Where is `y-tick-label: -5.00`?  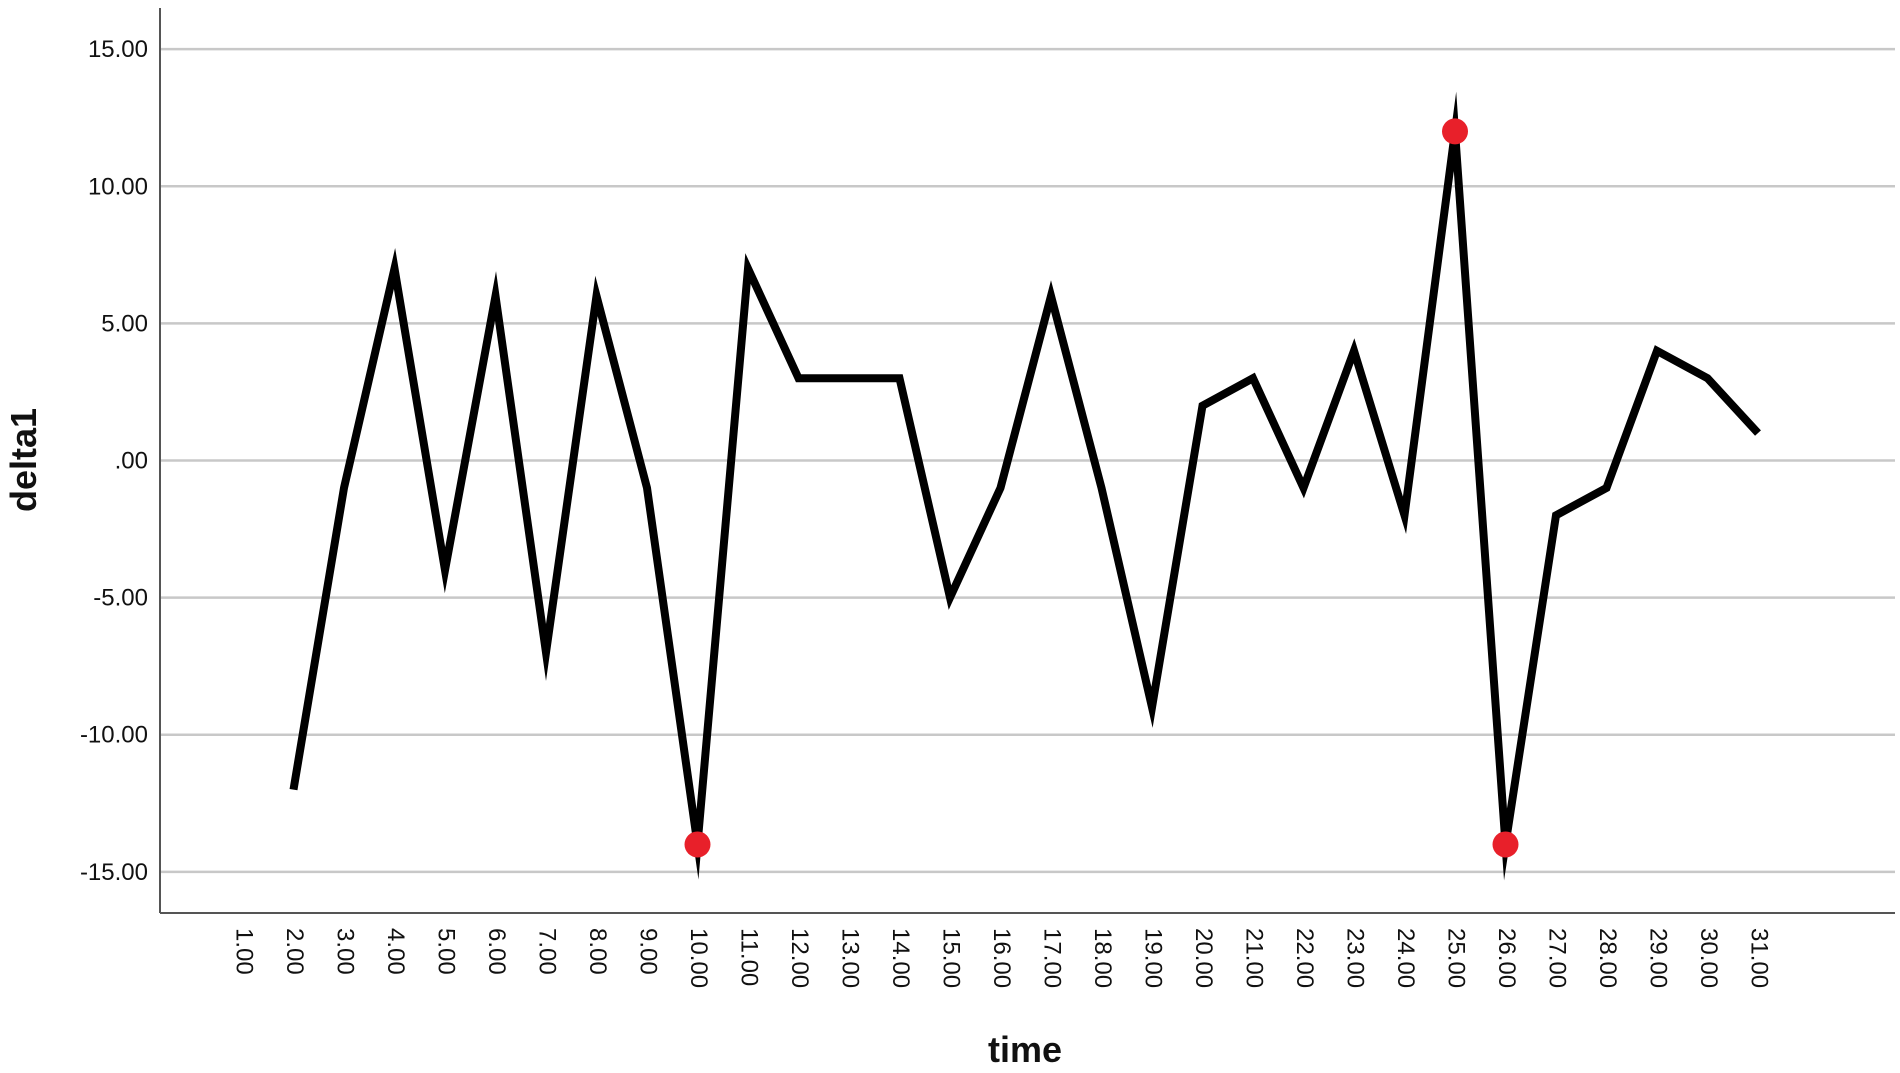 y-tick-label: -5.00 is located at coordinates (120, 598).